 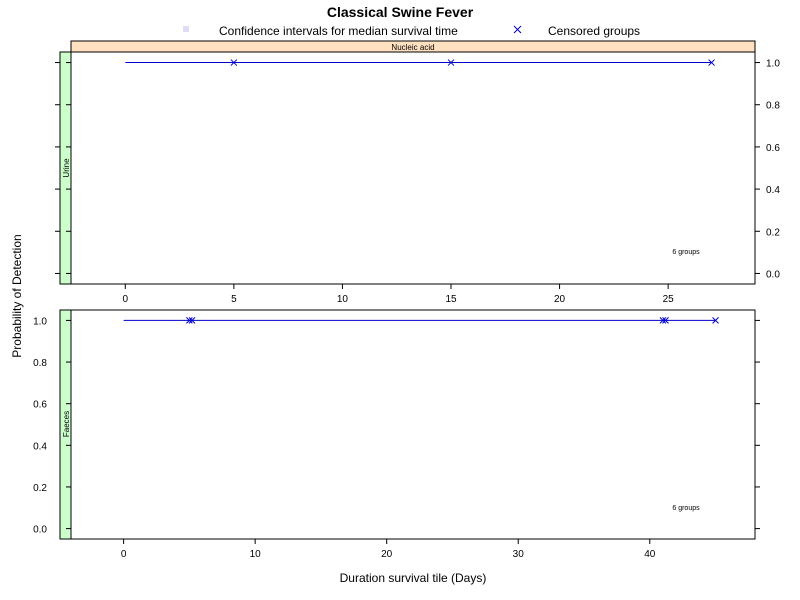 What do you see at coordinates (66, 424) in the screenshot?
I see `group-strip-faeces-label: Faeces` at bounding box center [66, 424].